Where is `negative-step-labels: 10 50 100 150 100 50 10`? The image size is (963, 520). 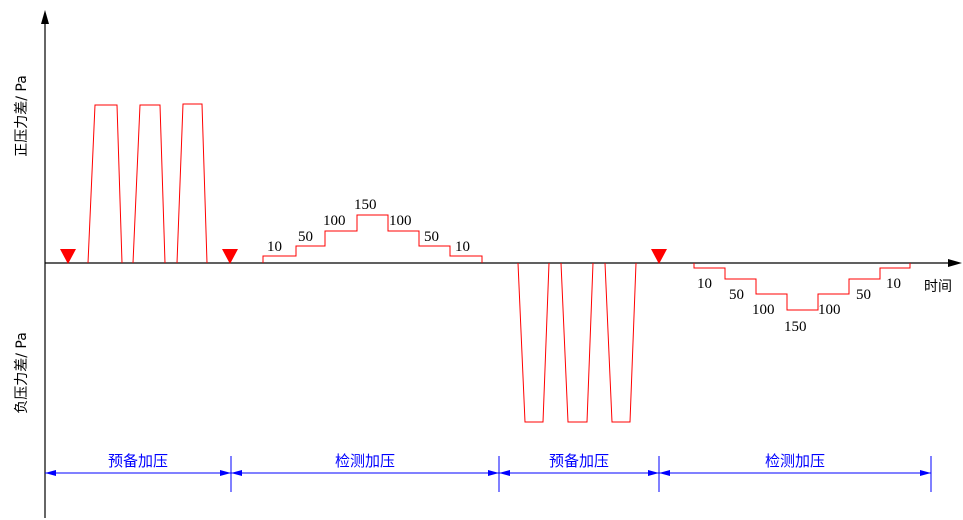 negative-step-labels: 10 50 100 150 100 50 10 is located at coordinates (799, 305).